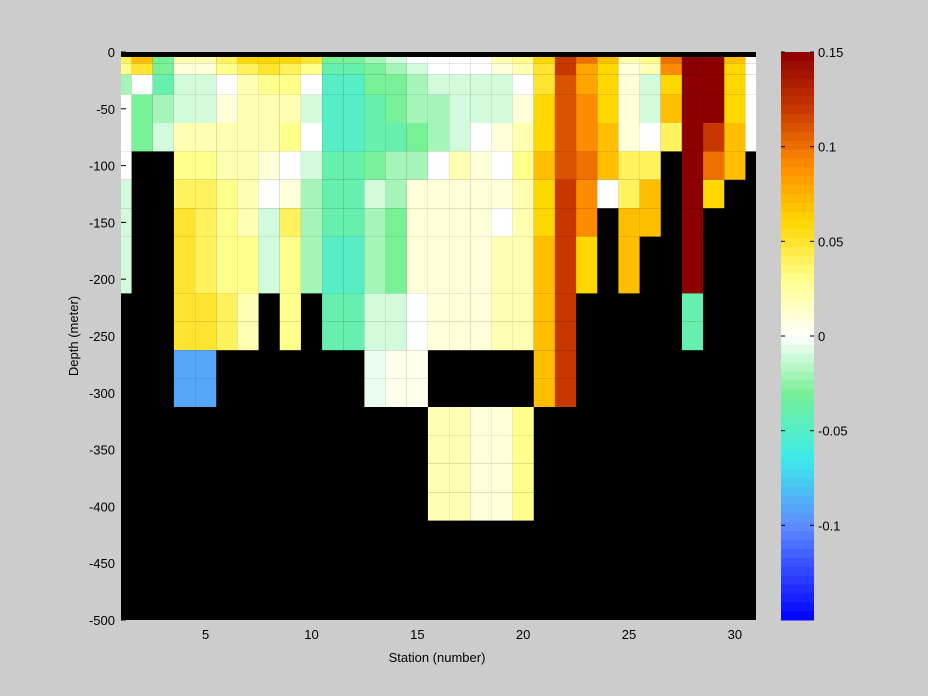 Image resolution: width=928 pixels, height=696 pixels. Describe the element at coordinates (437, 657) in the screenshot. I see `x-axis-label: Station (number)` at that location.